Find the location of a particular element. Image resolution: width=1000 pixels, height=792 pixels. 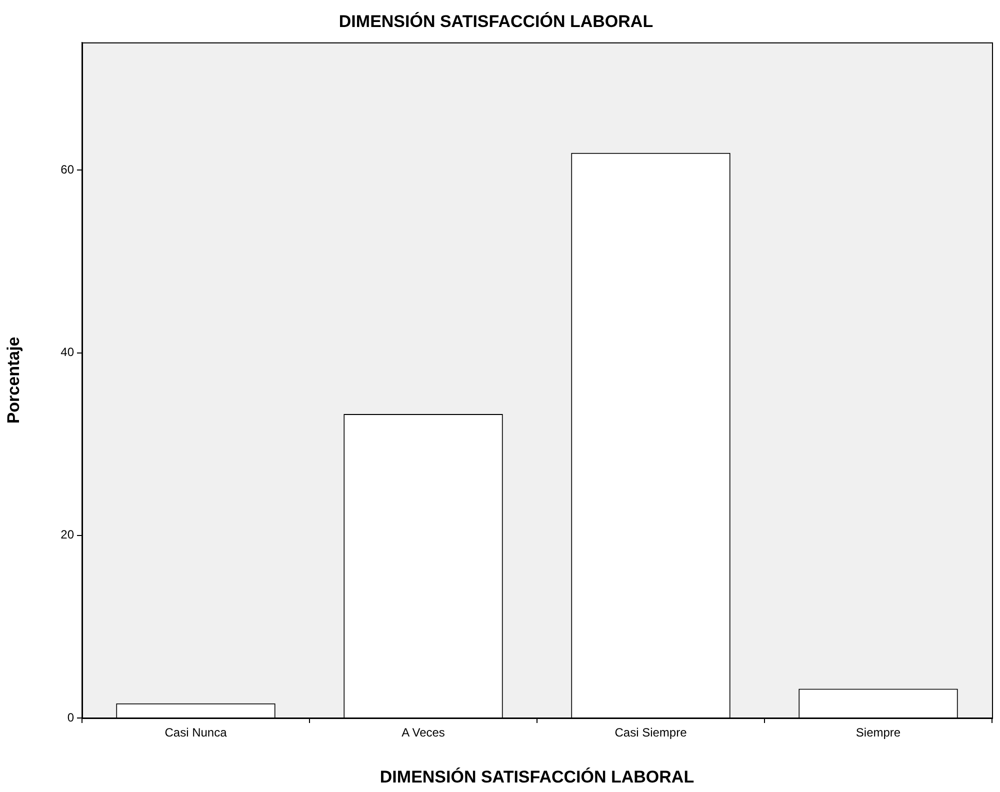

y-tick-label: 20 is located at coordinates (67, 535).